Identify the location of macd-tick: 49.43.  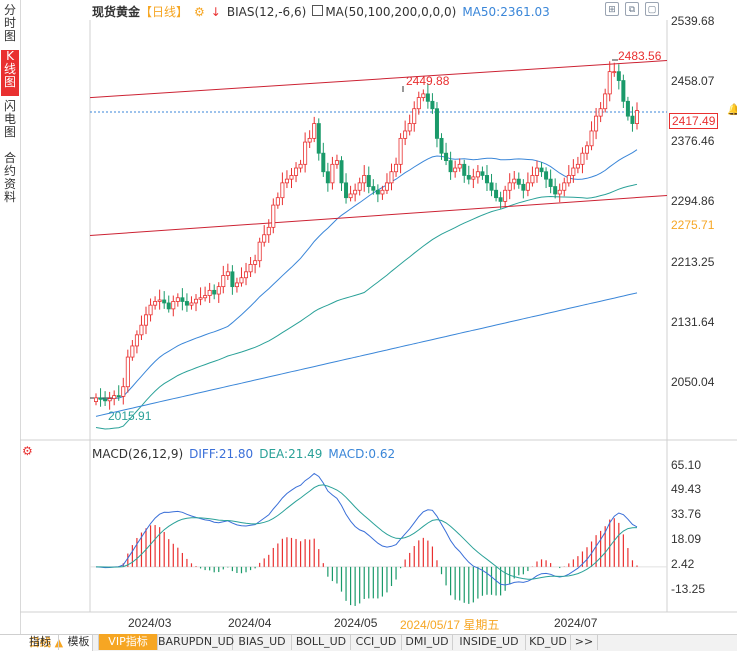
(686, 489).